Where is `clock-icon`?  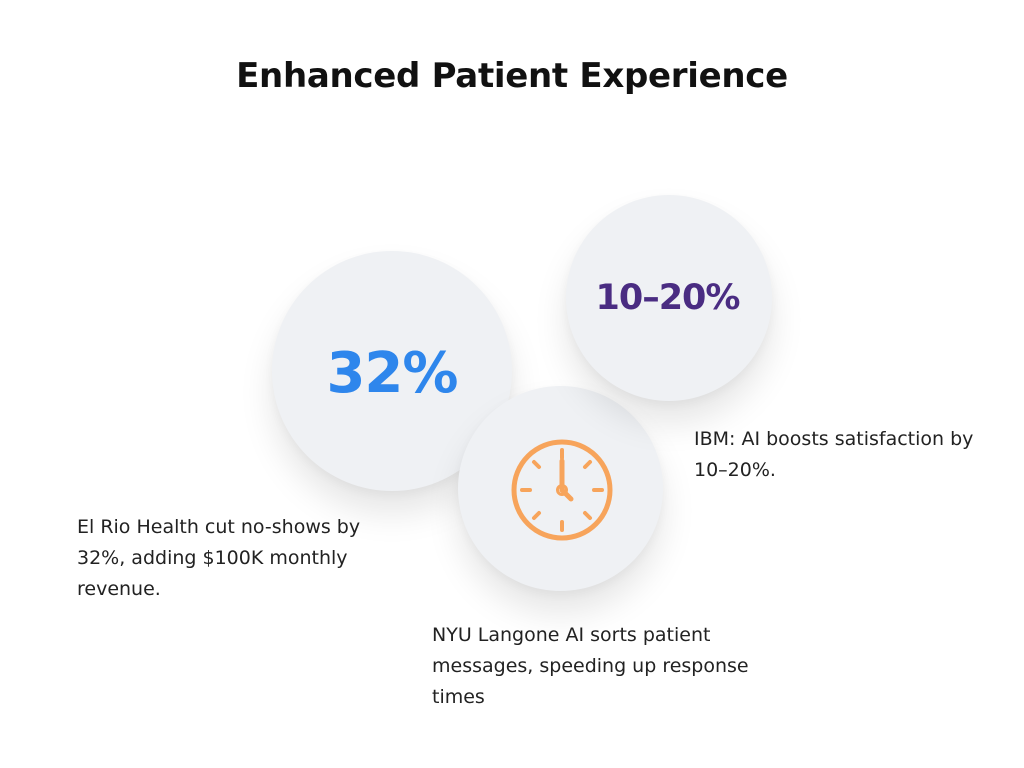
clock-icon is located at coordinates (561, 489).